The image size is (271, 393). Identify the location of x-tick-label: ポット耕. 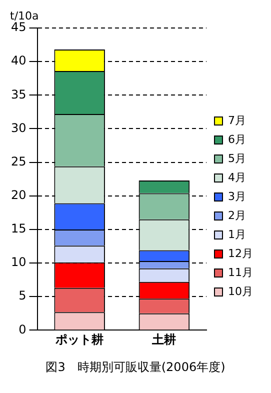
(79, 339).